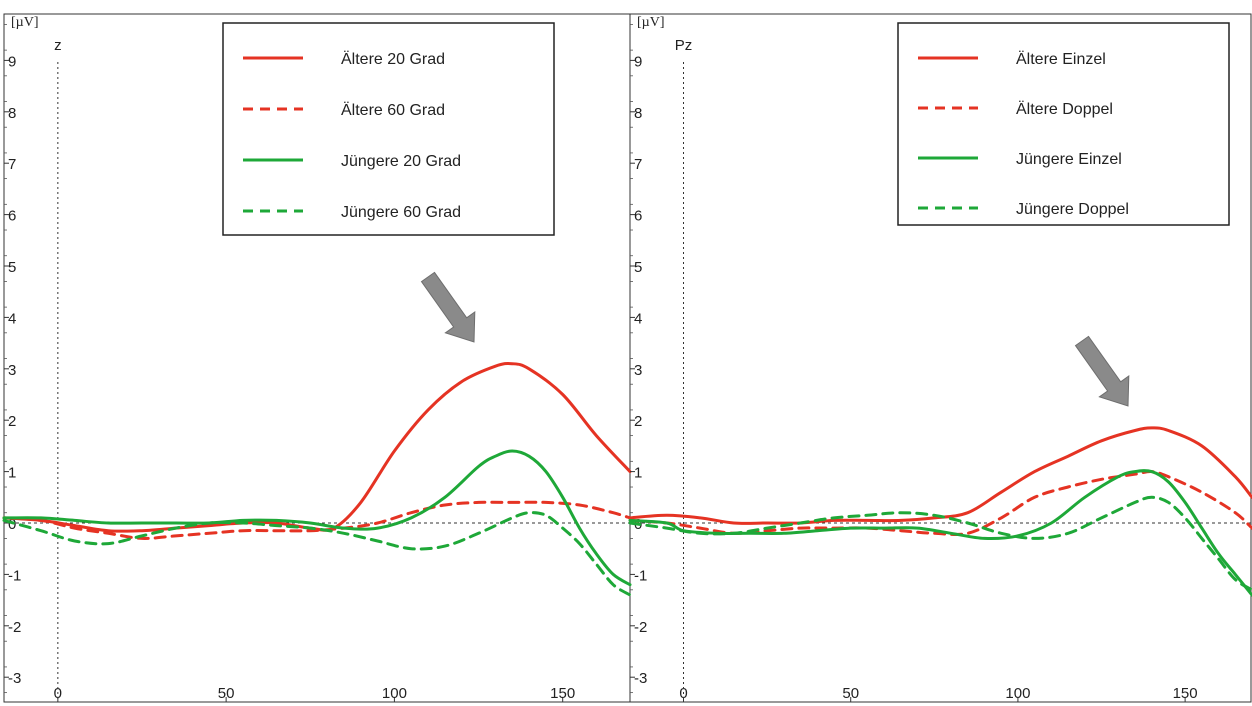 The image size is (1252, 706). What do you see at coordinates (393, 59) in the screenshot?
I see `legend-label: Ältere 20 Grad` at bounding box center [393, 59].